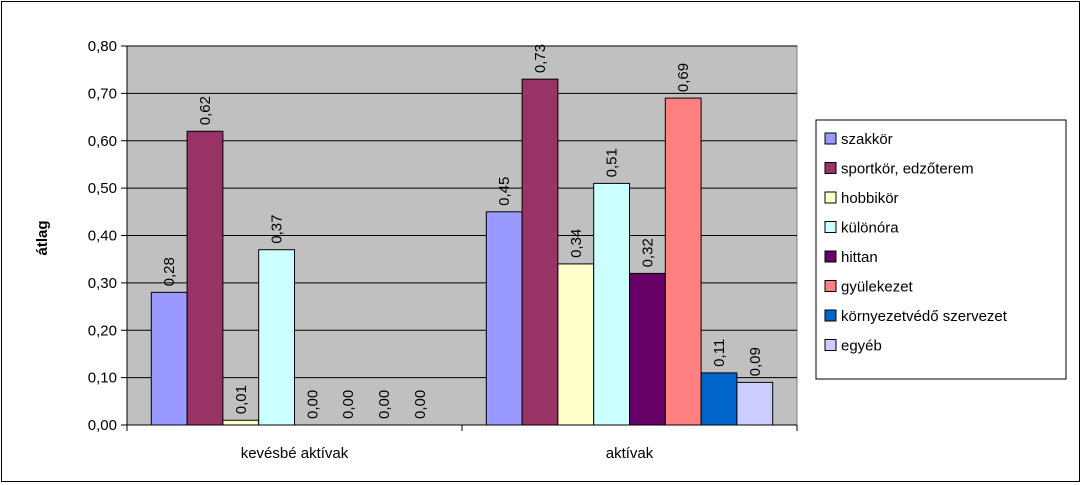 Image resolution: width=1083 pixels, height=485 pixels. I want to click on legend-label: hittan, so click(859, 257).